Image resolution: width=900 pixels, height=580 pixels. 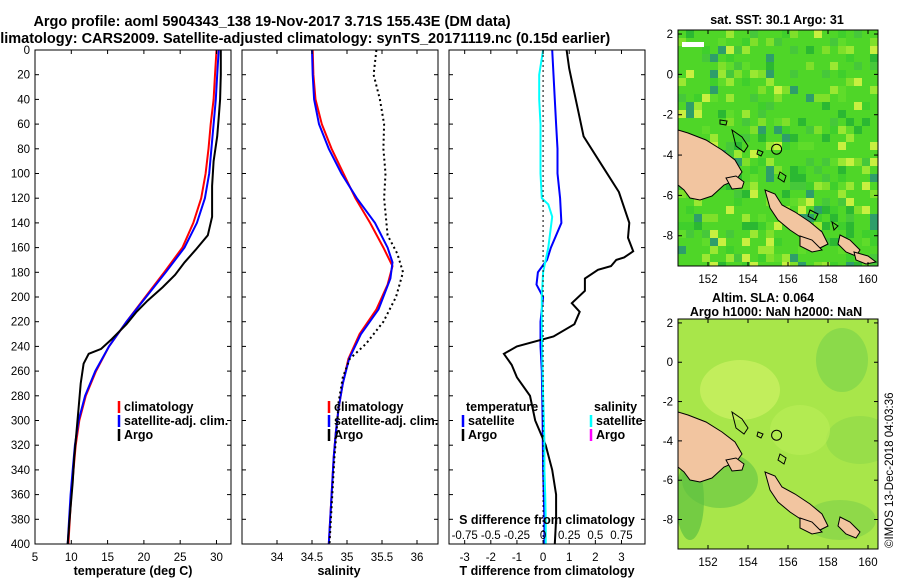 What do you see at coordinates (23, 150) in the screenshot?
I see `y-tick-label: 80` at bounding box center [23, 150].